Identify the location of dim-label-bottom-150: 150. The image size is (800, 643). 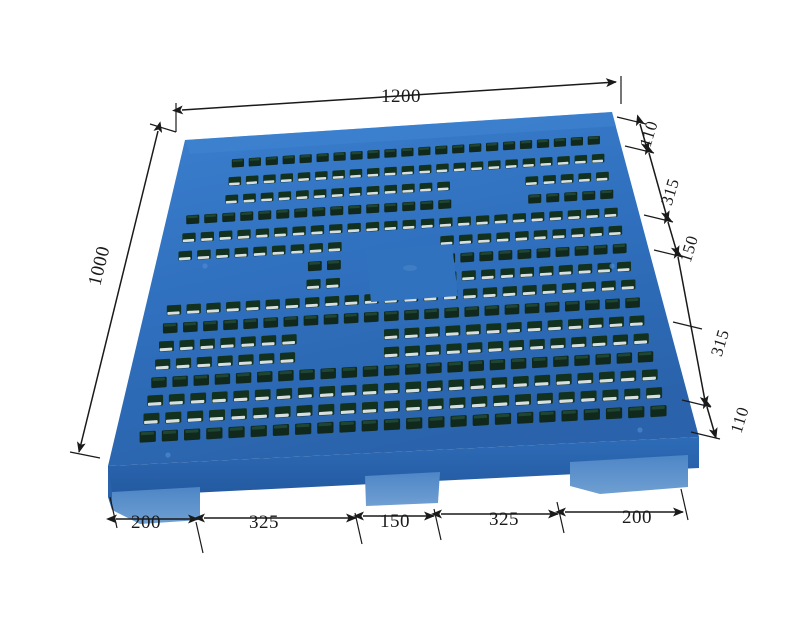
(395, 521).